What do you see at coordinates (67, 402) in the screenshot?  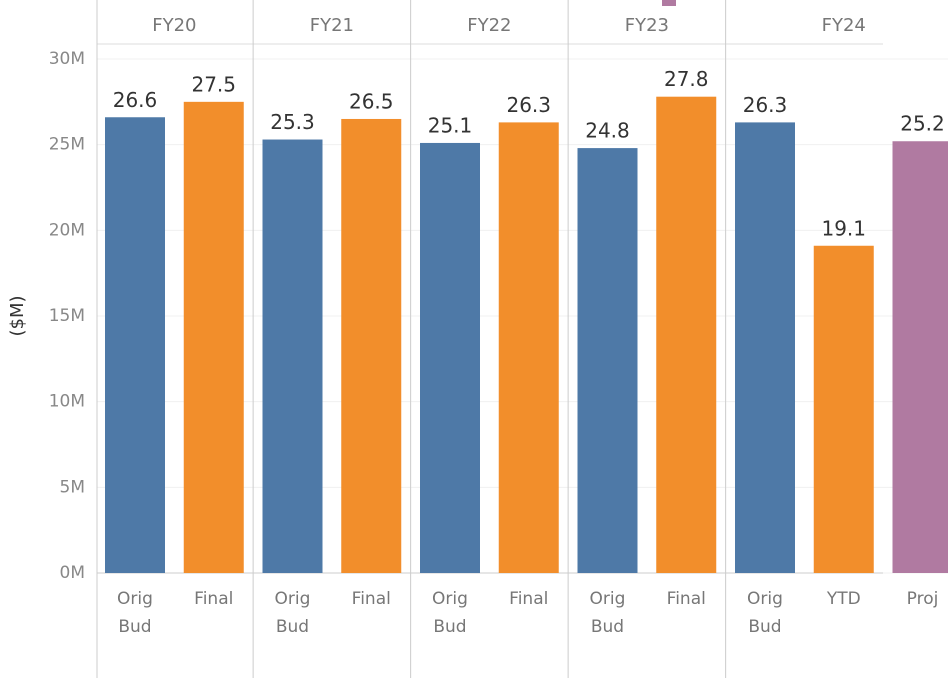 I see `y-tick-label: 10M` at bounding box center [67, 402].